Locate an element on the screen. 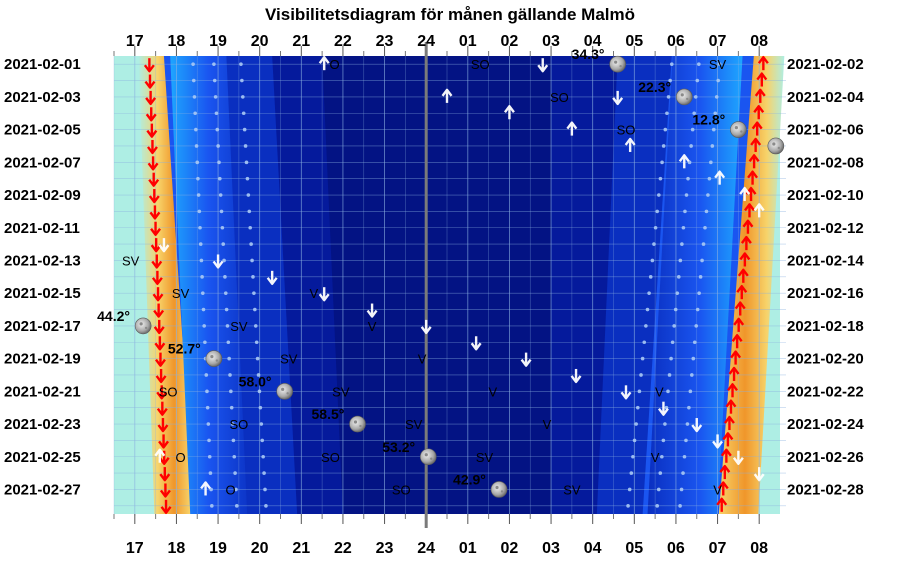  direction-label: SO is located at coordinates (559, 97).